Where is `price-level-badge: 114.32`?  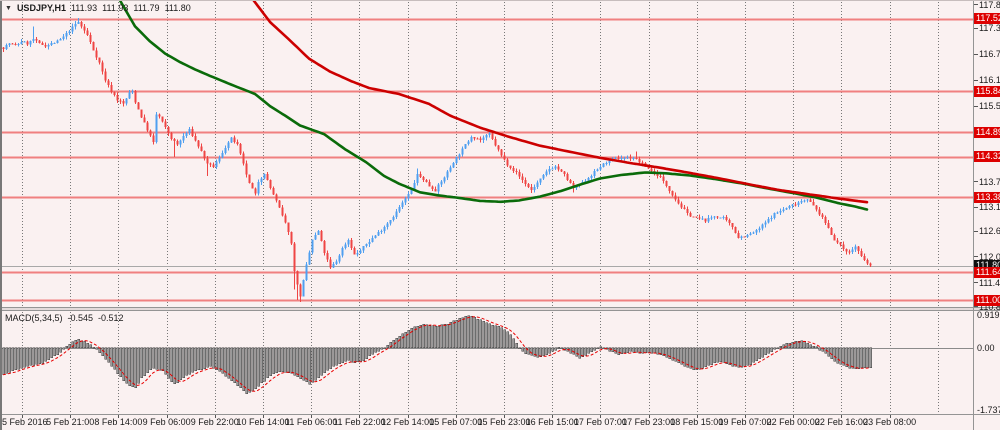
price-level-badge: 114.32 is located at coordinates (987, 157).